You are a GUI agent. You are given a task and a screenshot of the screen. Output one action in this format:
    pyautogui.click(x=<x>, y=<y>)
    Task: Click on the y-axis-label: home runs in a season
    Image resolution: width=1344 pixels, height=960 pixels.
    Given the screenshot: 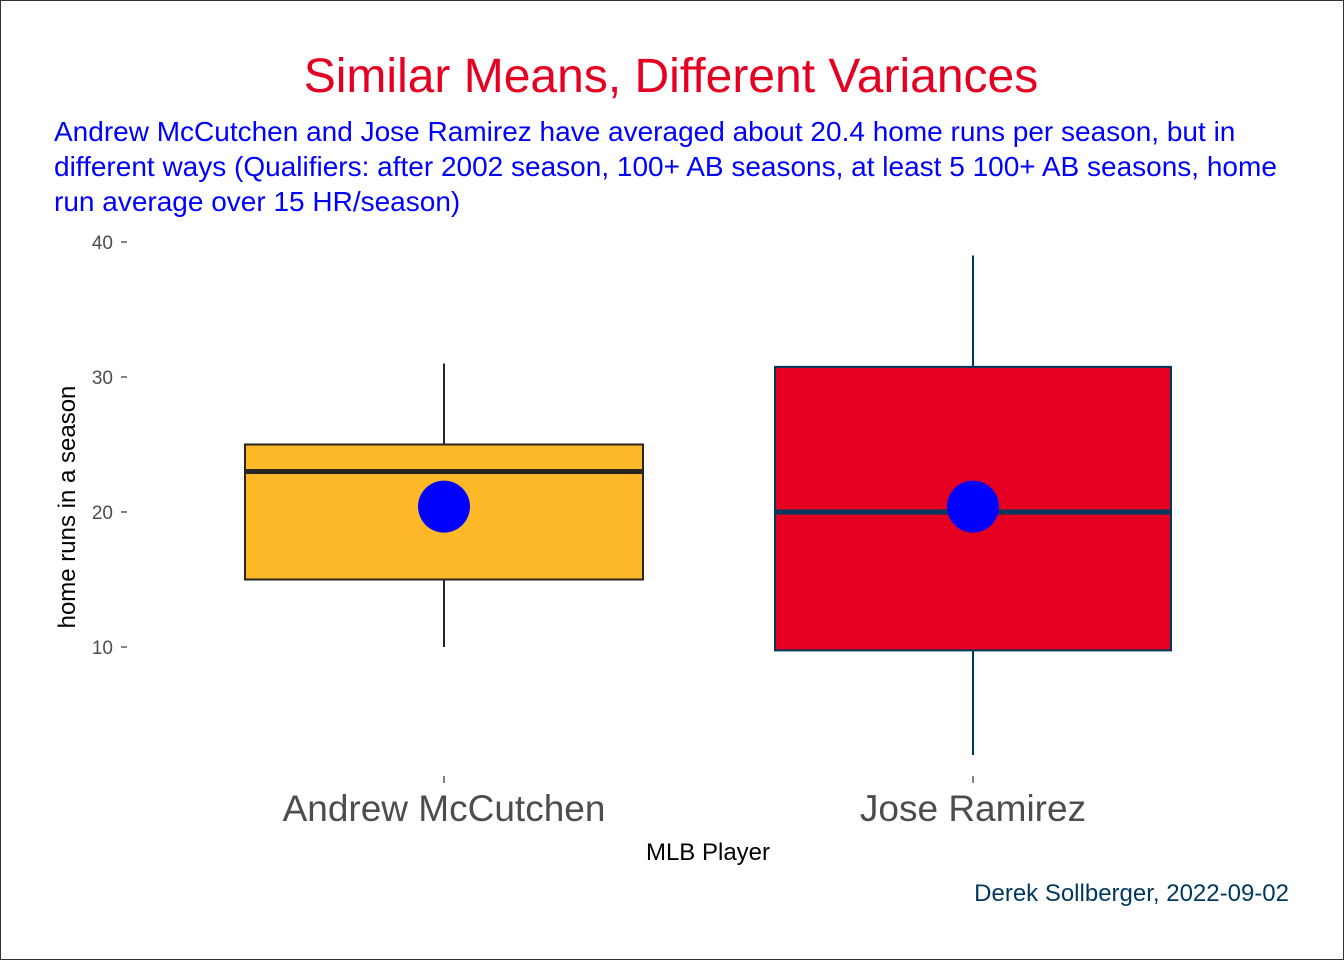 What is the action you would take?
    pyautogui.click(x=67, y=507)
    